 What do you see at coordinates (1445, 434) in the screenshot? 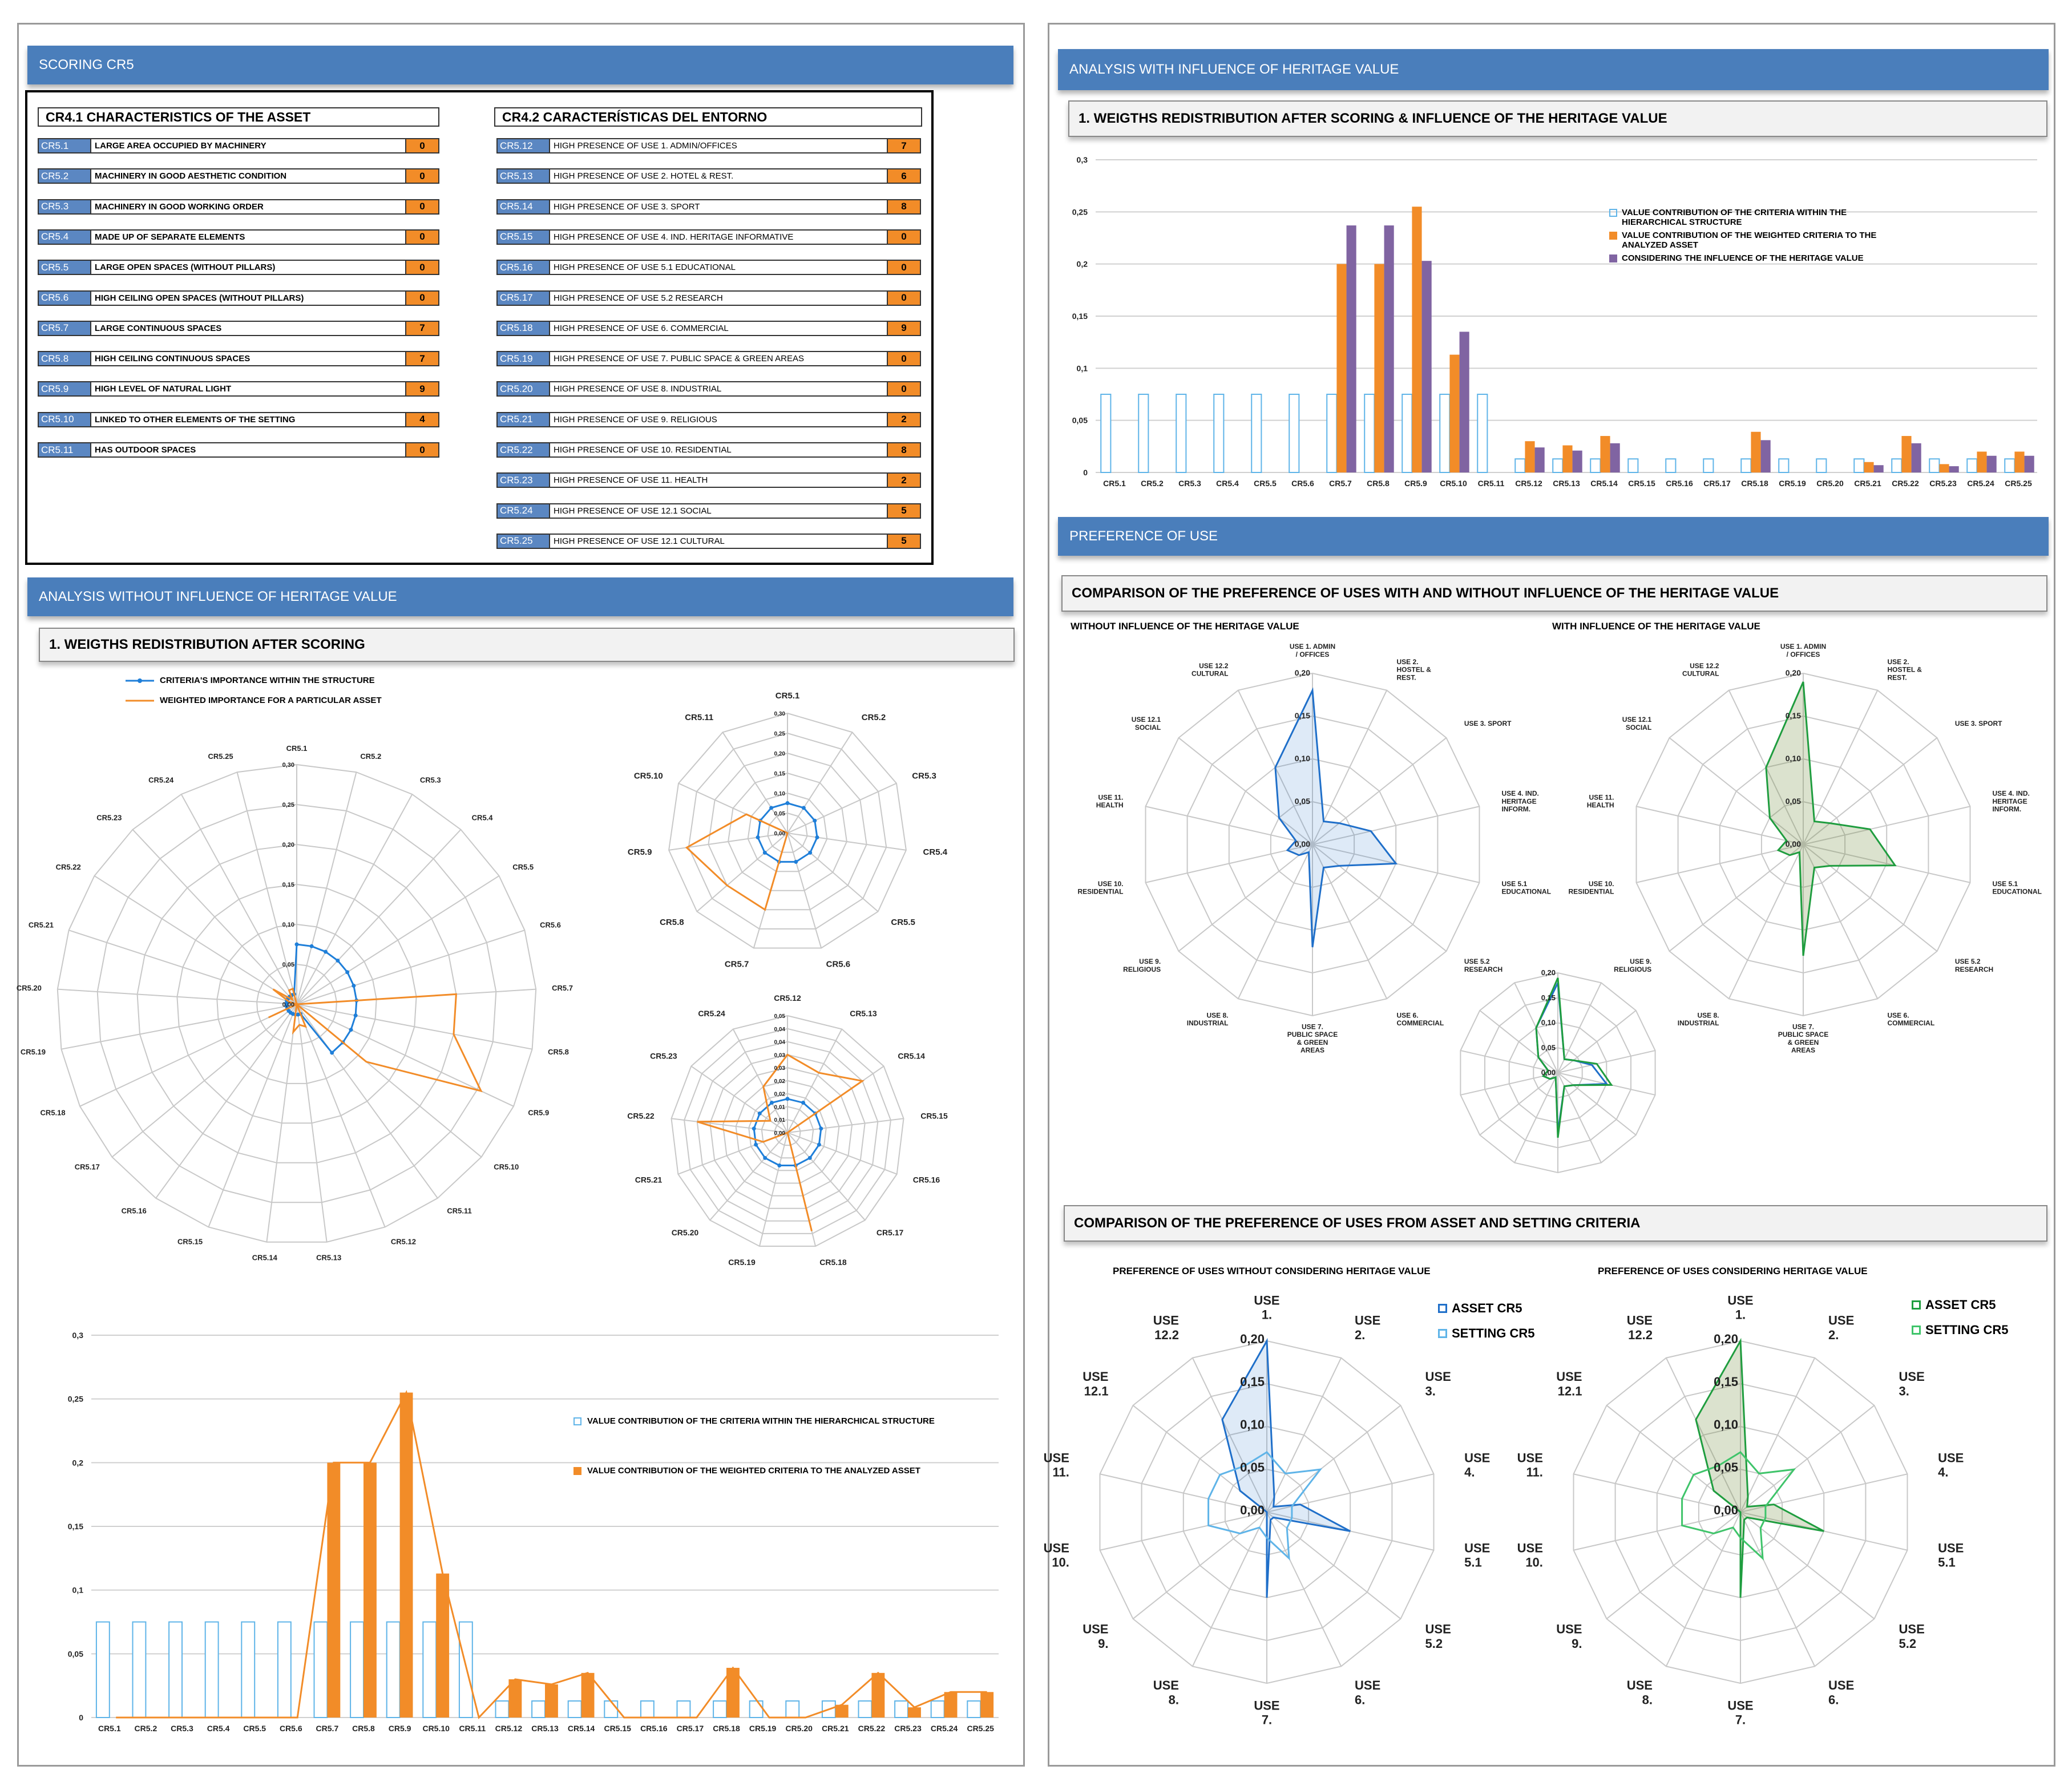
I see `bar-cr5-10-structure` at bounding box center [1445, 434].